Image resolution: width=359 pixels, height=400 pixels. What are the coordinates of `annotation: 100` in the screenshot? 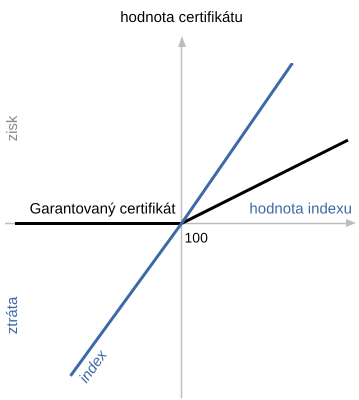 It's located at (196, 237).